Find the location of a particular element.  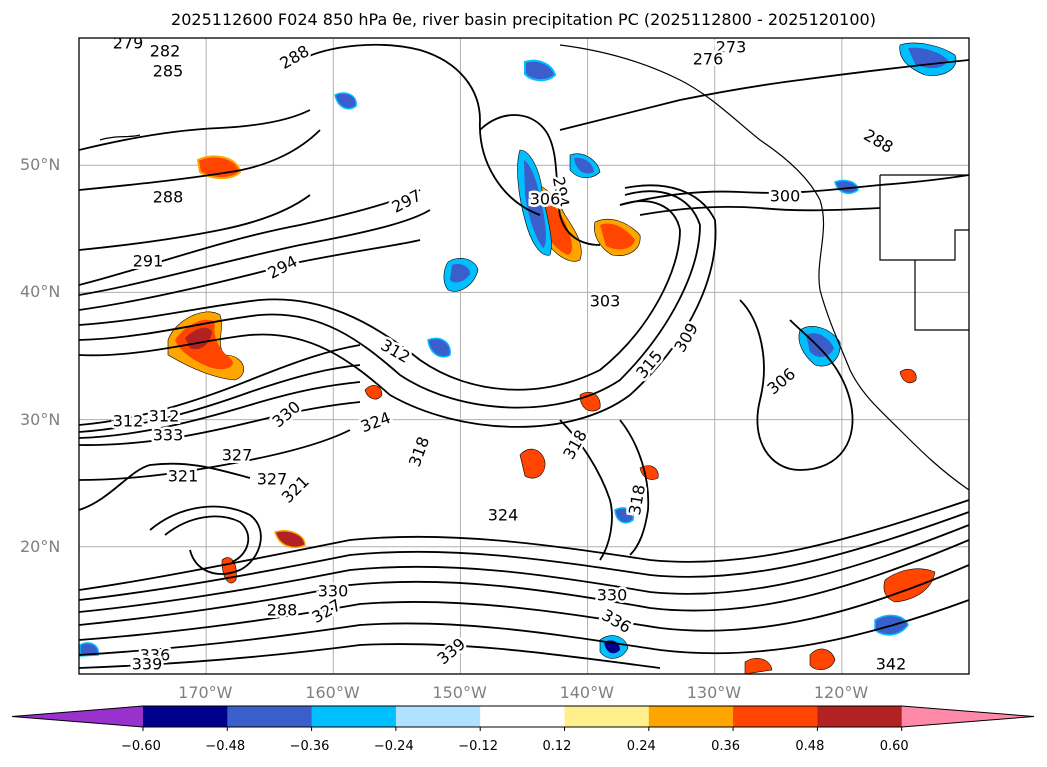

colorbar-tick-label: −0.24 is located at coordinates (393, 746).